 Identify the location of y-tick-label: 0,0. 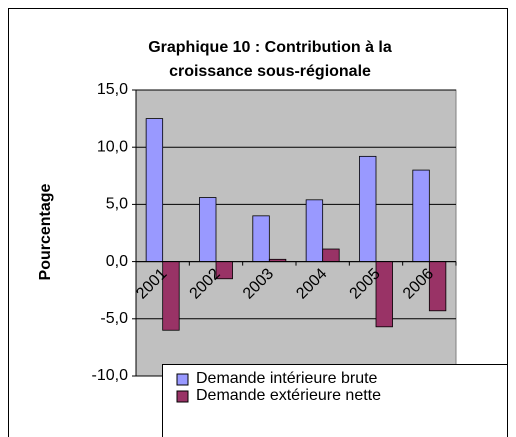
(117, 261).